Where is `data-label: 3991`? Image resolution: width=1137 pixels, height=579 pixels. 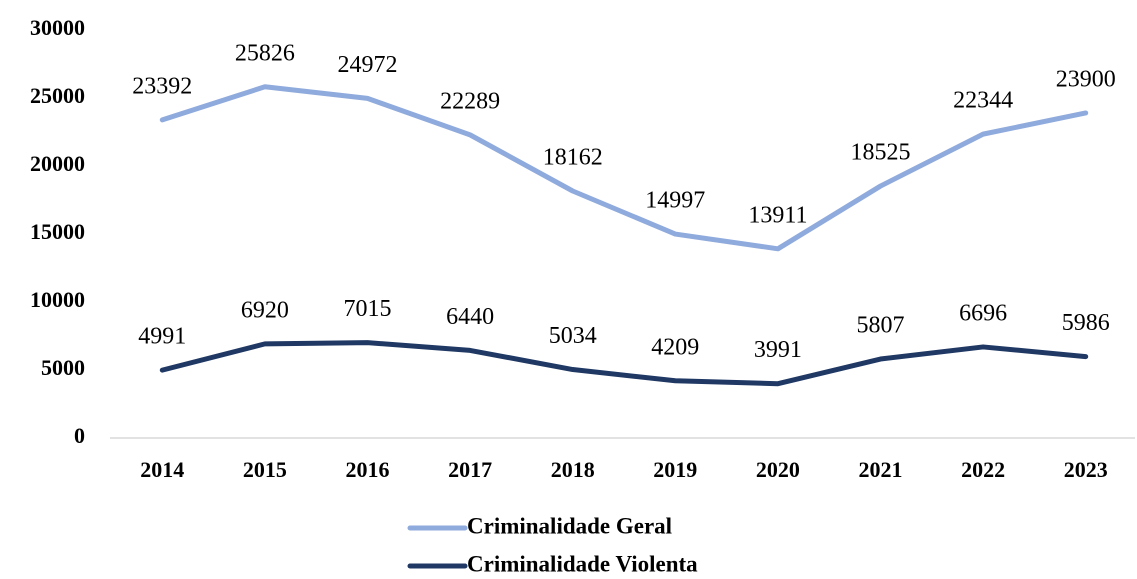
data-label: 3991 is located at coordinates (778, 350).